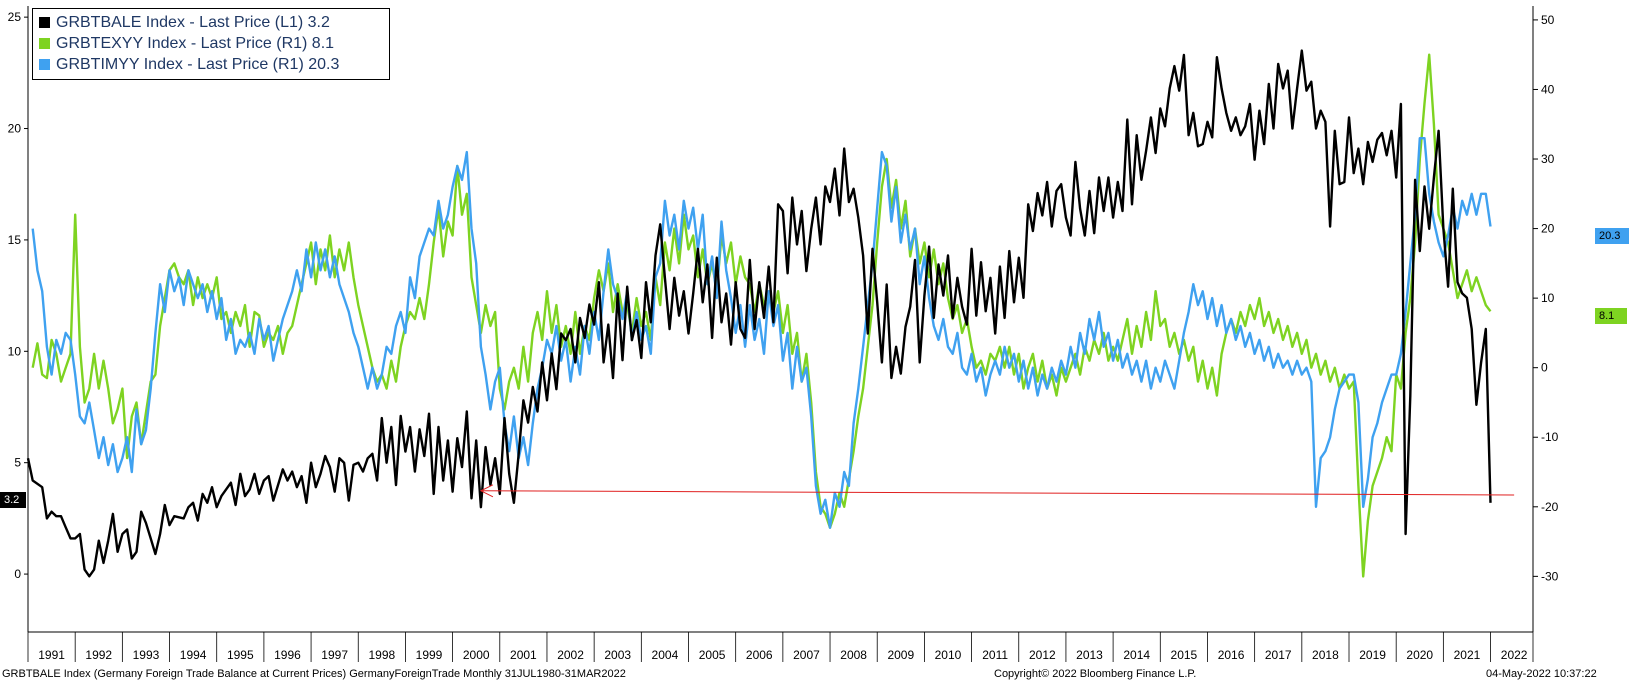 Image resolution: width=1630 pixels, height=685 pixels. What do you see at coordinates (1095, 674) in the screenshot?
I see `footer-copyright: Copyright© 2022 Bloomberg Finance L.P.` at bounding box center [1095, 674].